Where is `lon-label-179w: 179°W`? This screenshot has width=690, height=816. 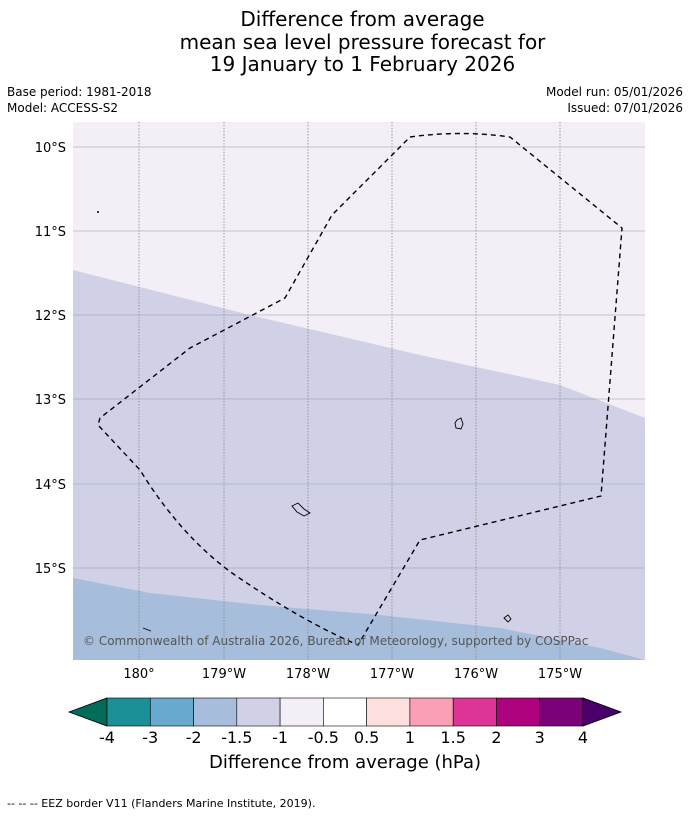 lon-label-179w: 179°W is located at coordinates (224, 674).